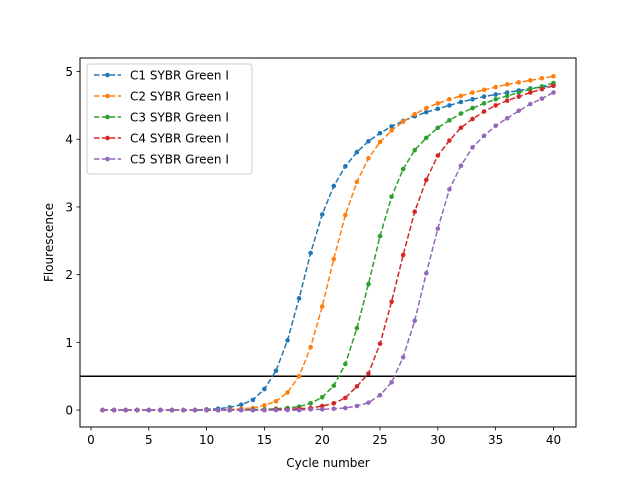  Describe the element at coordinates (161, 139) in the screenshot. I see `legend-item: C4 SYBR Green I` at that location.